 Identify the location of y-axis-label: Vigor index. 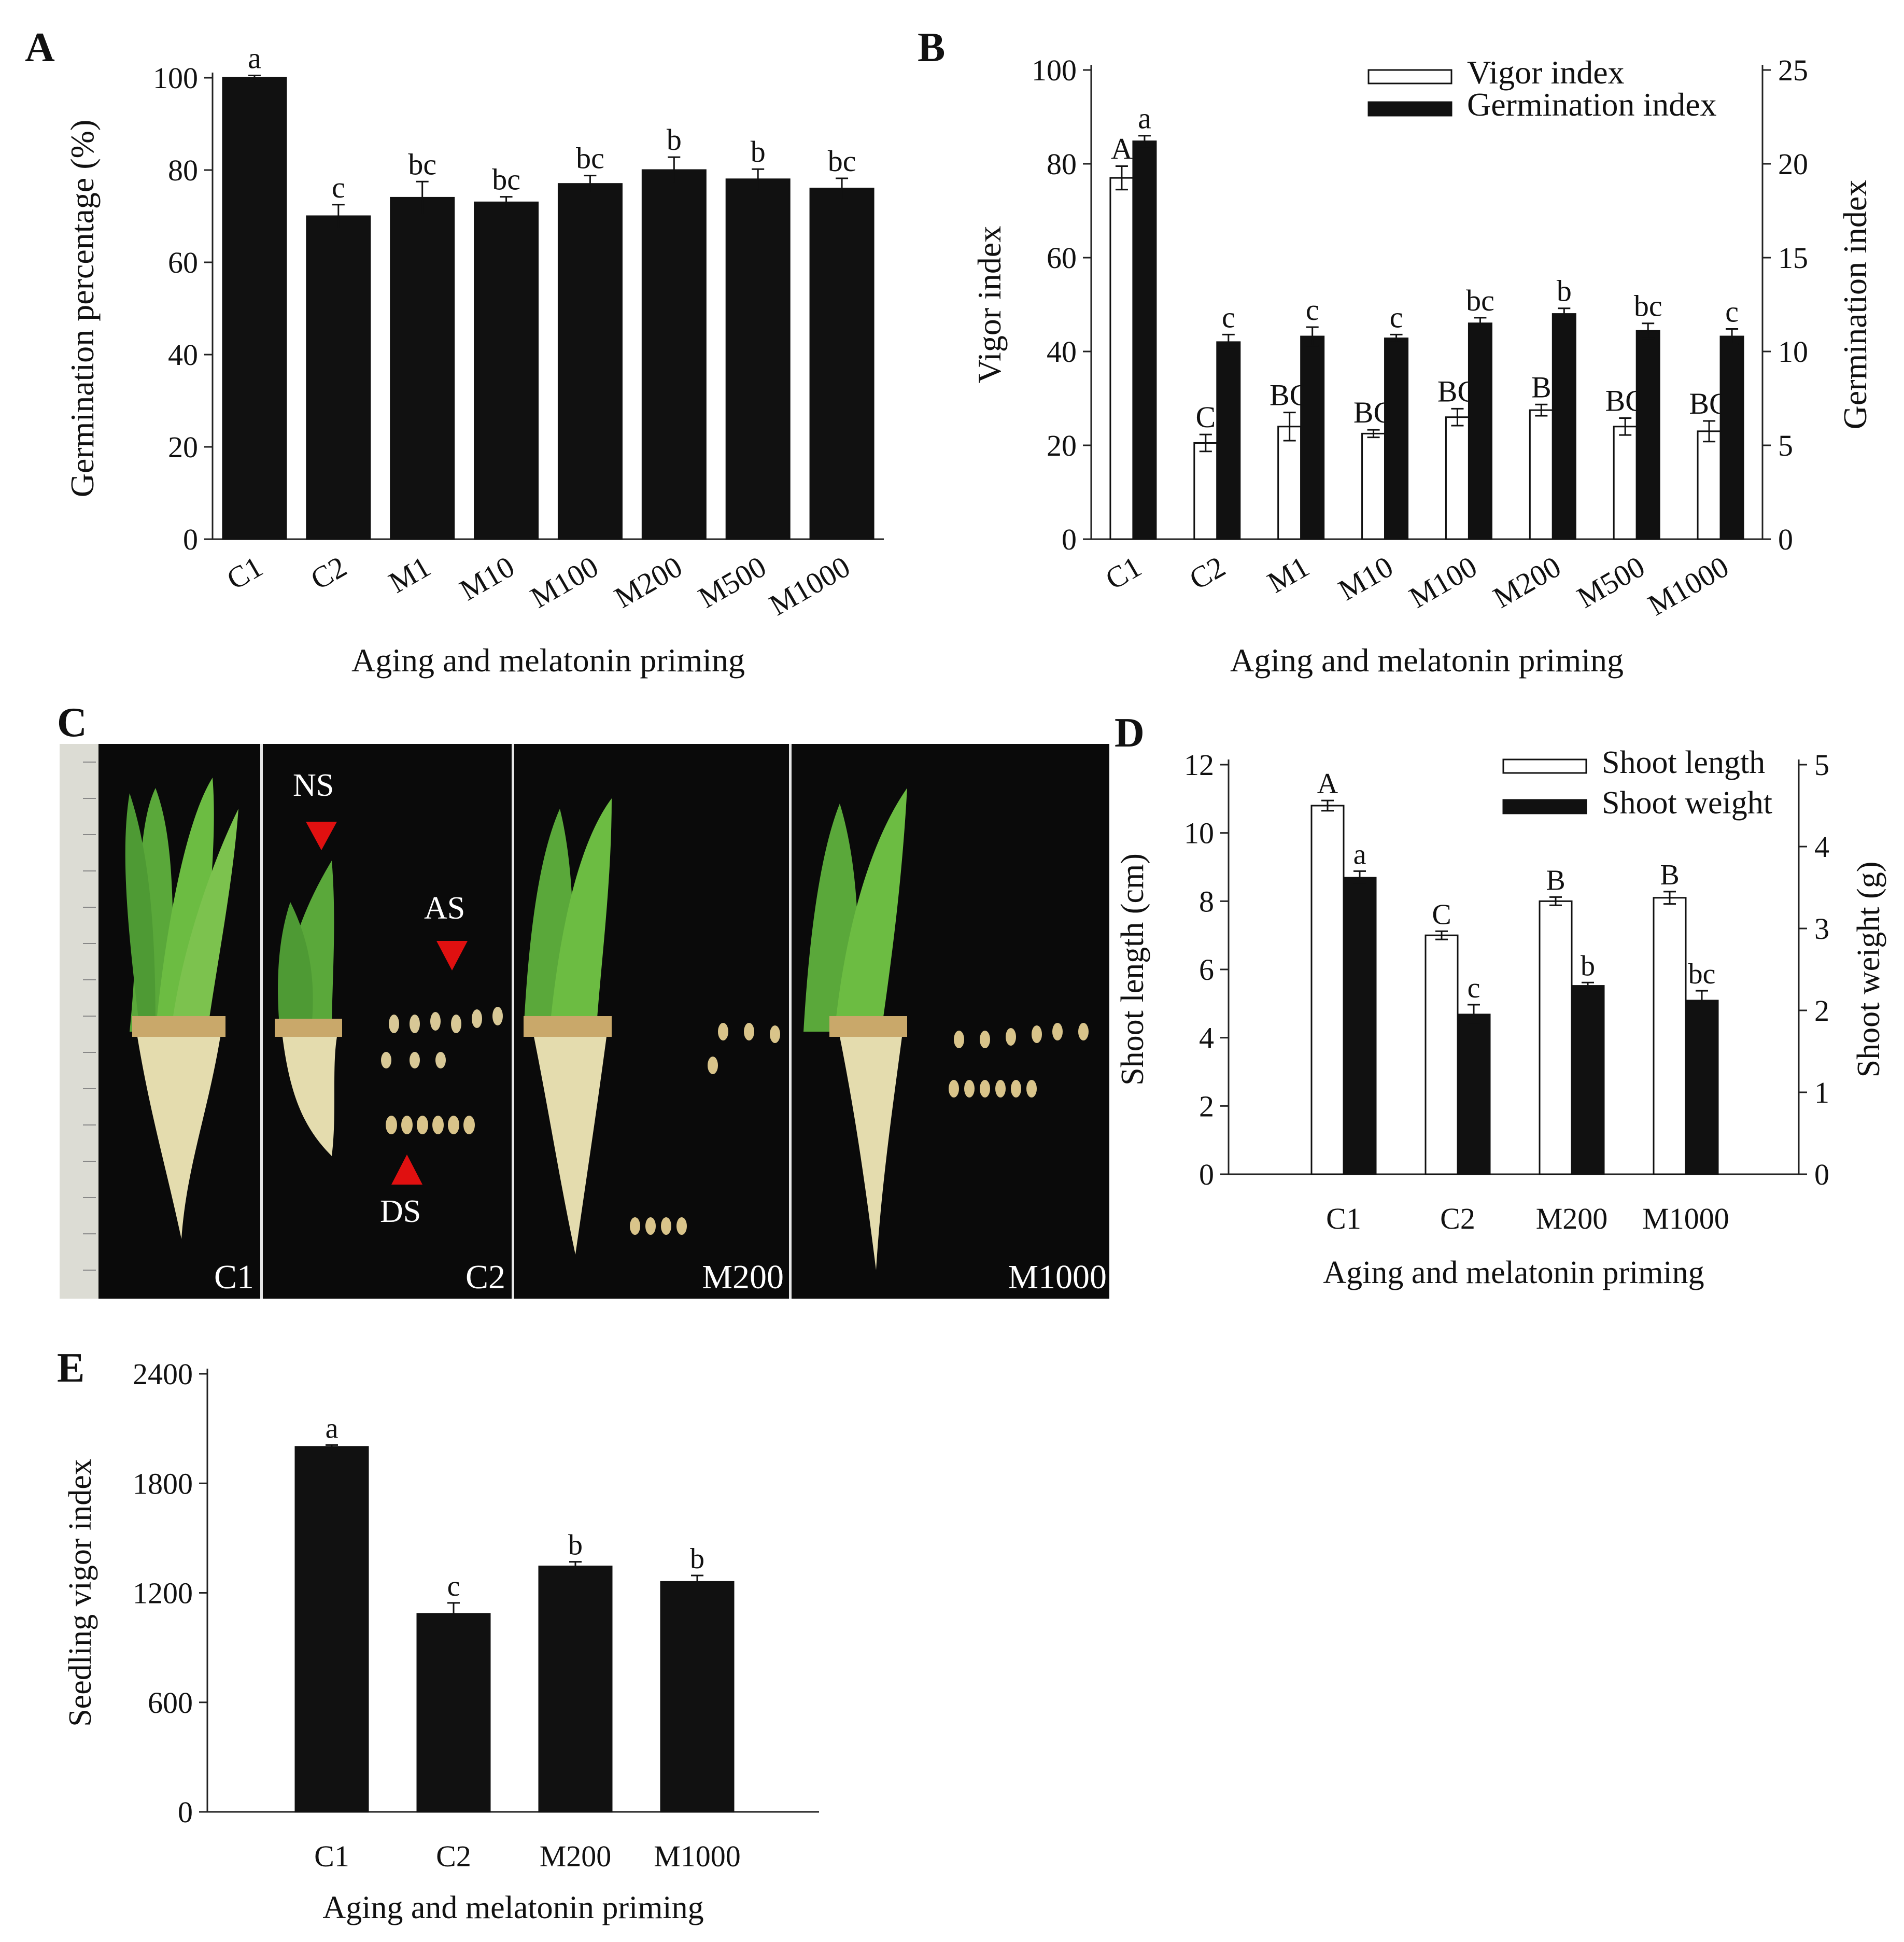
(989, 305).